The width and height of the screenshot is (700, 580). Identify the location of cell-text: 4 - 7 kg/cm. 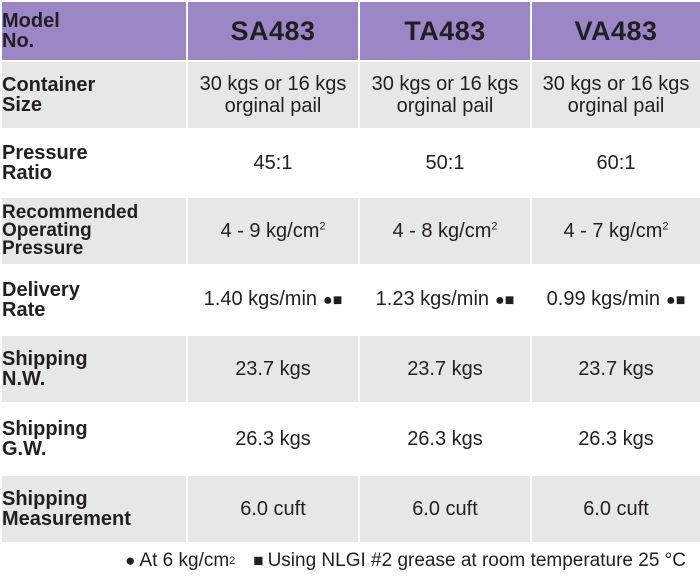
(613, 231).